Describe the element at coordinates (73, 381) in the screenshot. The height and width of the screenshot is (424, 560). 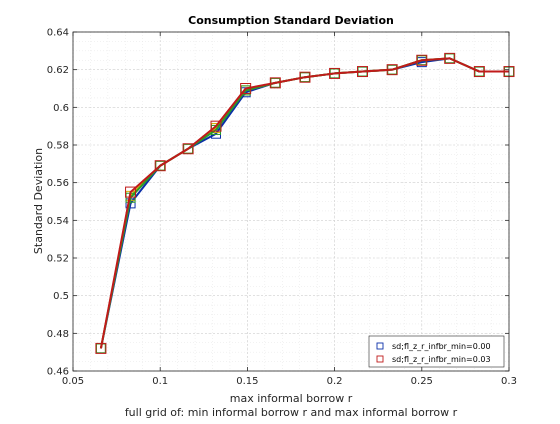
I see `x-tick-label: 0.05` at that location.